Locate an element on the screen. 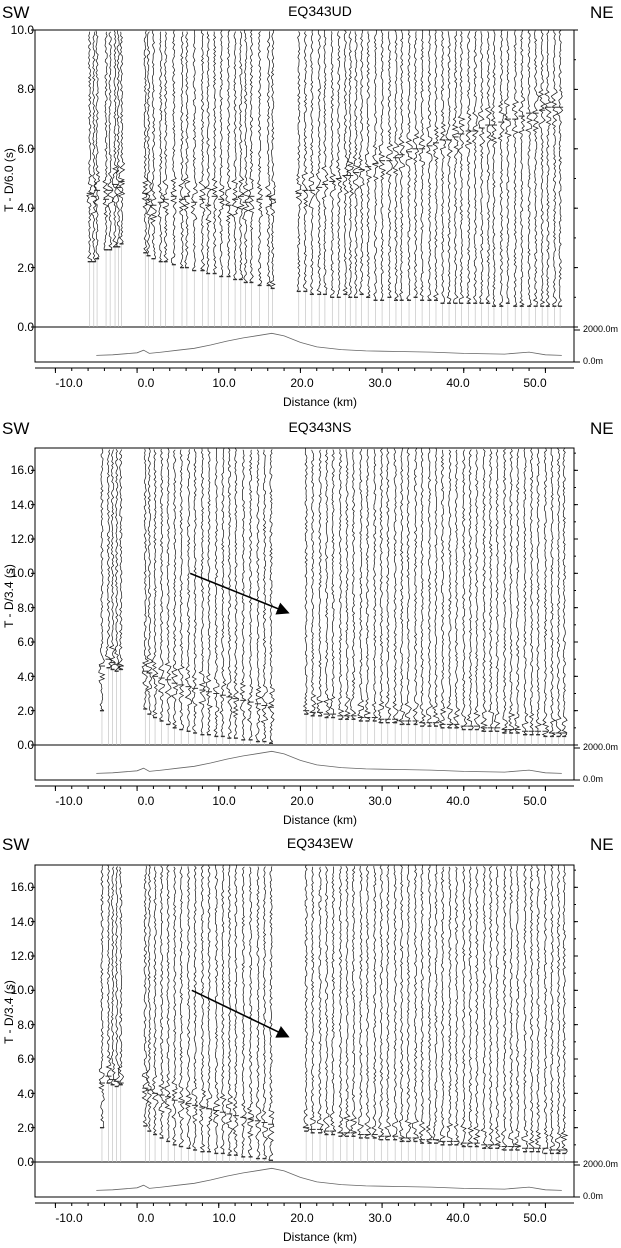  y-tick-label: 16.0 is located at coordinates (22, 470).